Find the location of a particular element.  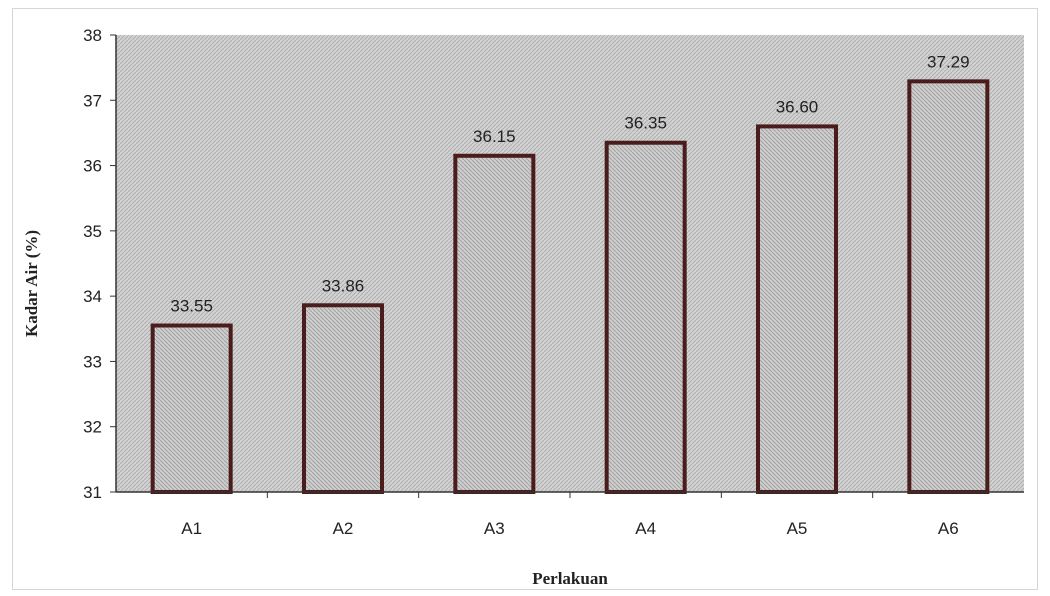

bar-a4 is located at coordinates (645, 317).